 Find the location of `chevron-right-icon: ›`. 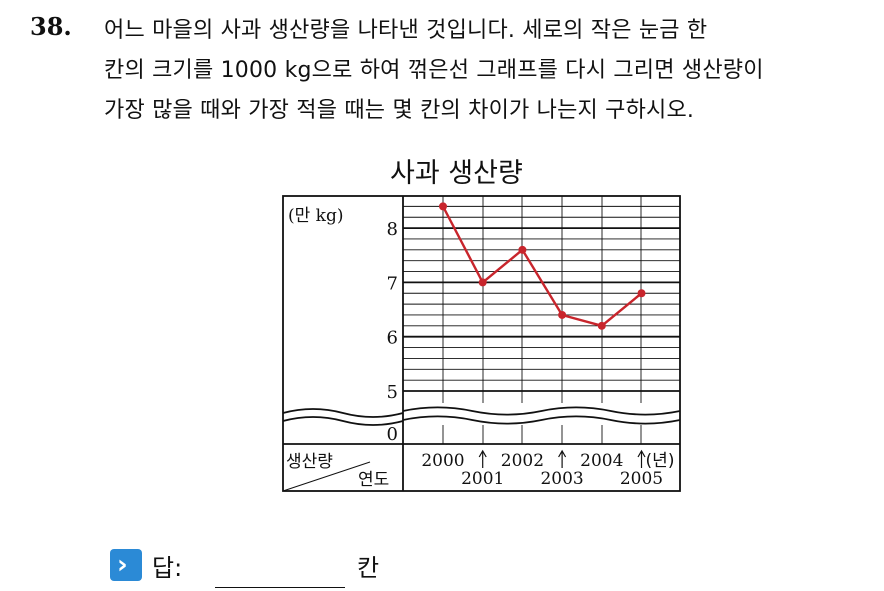

chevron-right-icon: › is located at coordinates (126, 565).